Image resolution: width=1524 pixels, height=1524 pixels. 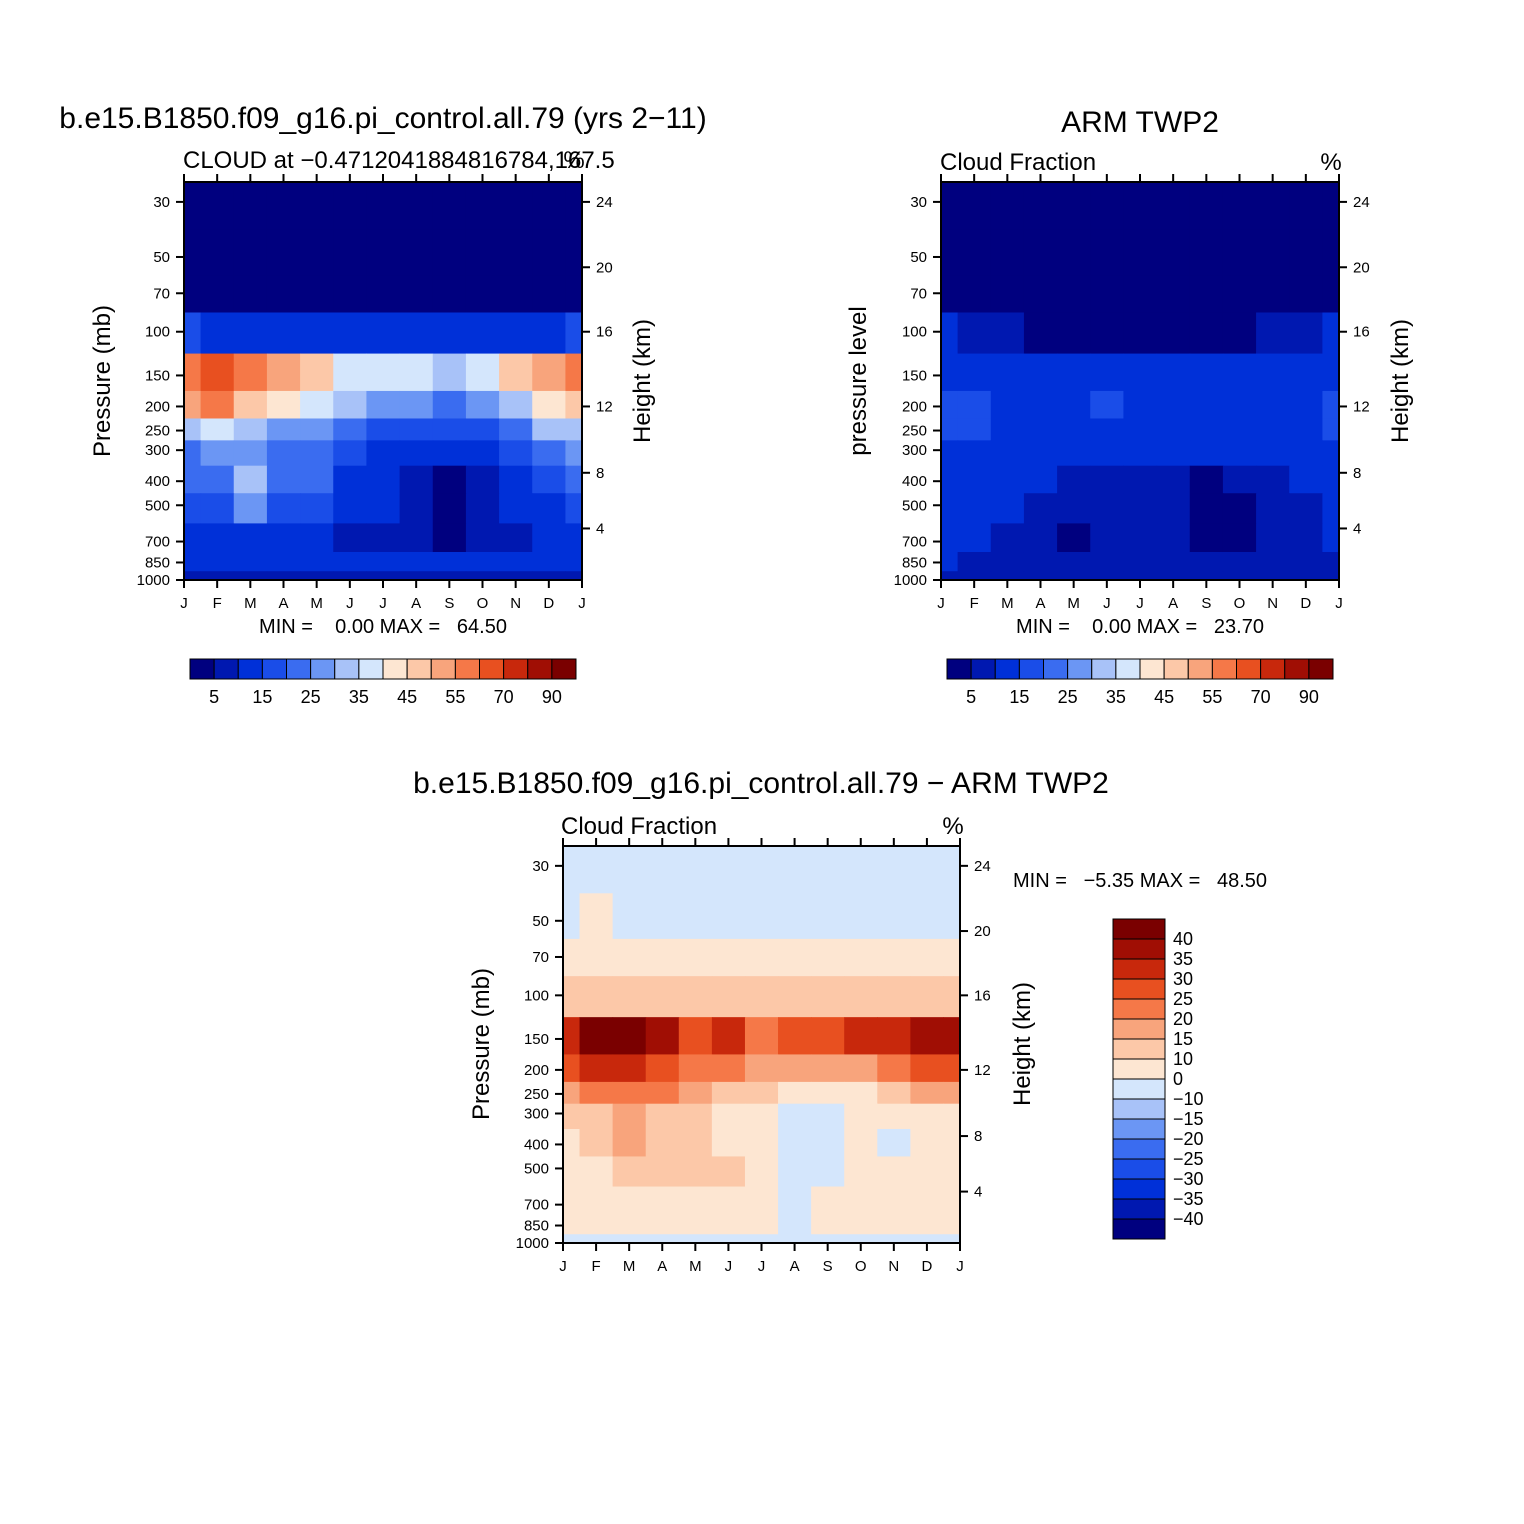 I want to click on colorbar-label: −25, so click(x=1188, y=1159).